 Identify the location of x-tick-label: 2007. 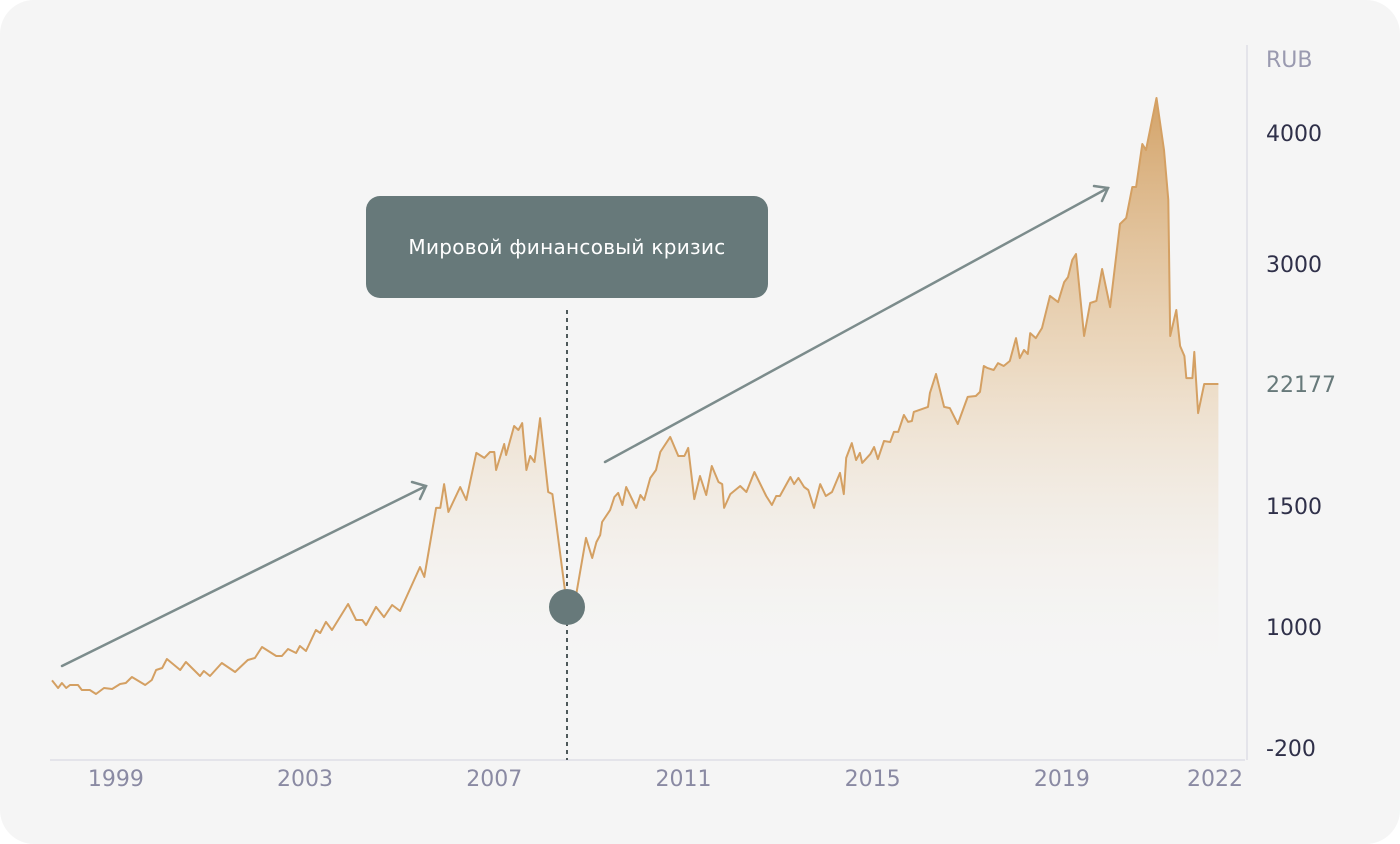
(494, 779).